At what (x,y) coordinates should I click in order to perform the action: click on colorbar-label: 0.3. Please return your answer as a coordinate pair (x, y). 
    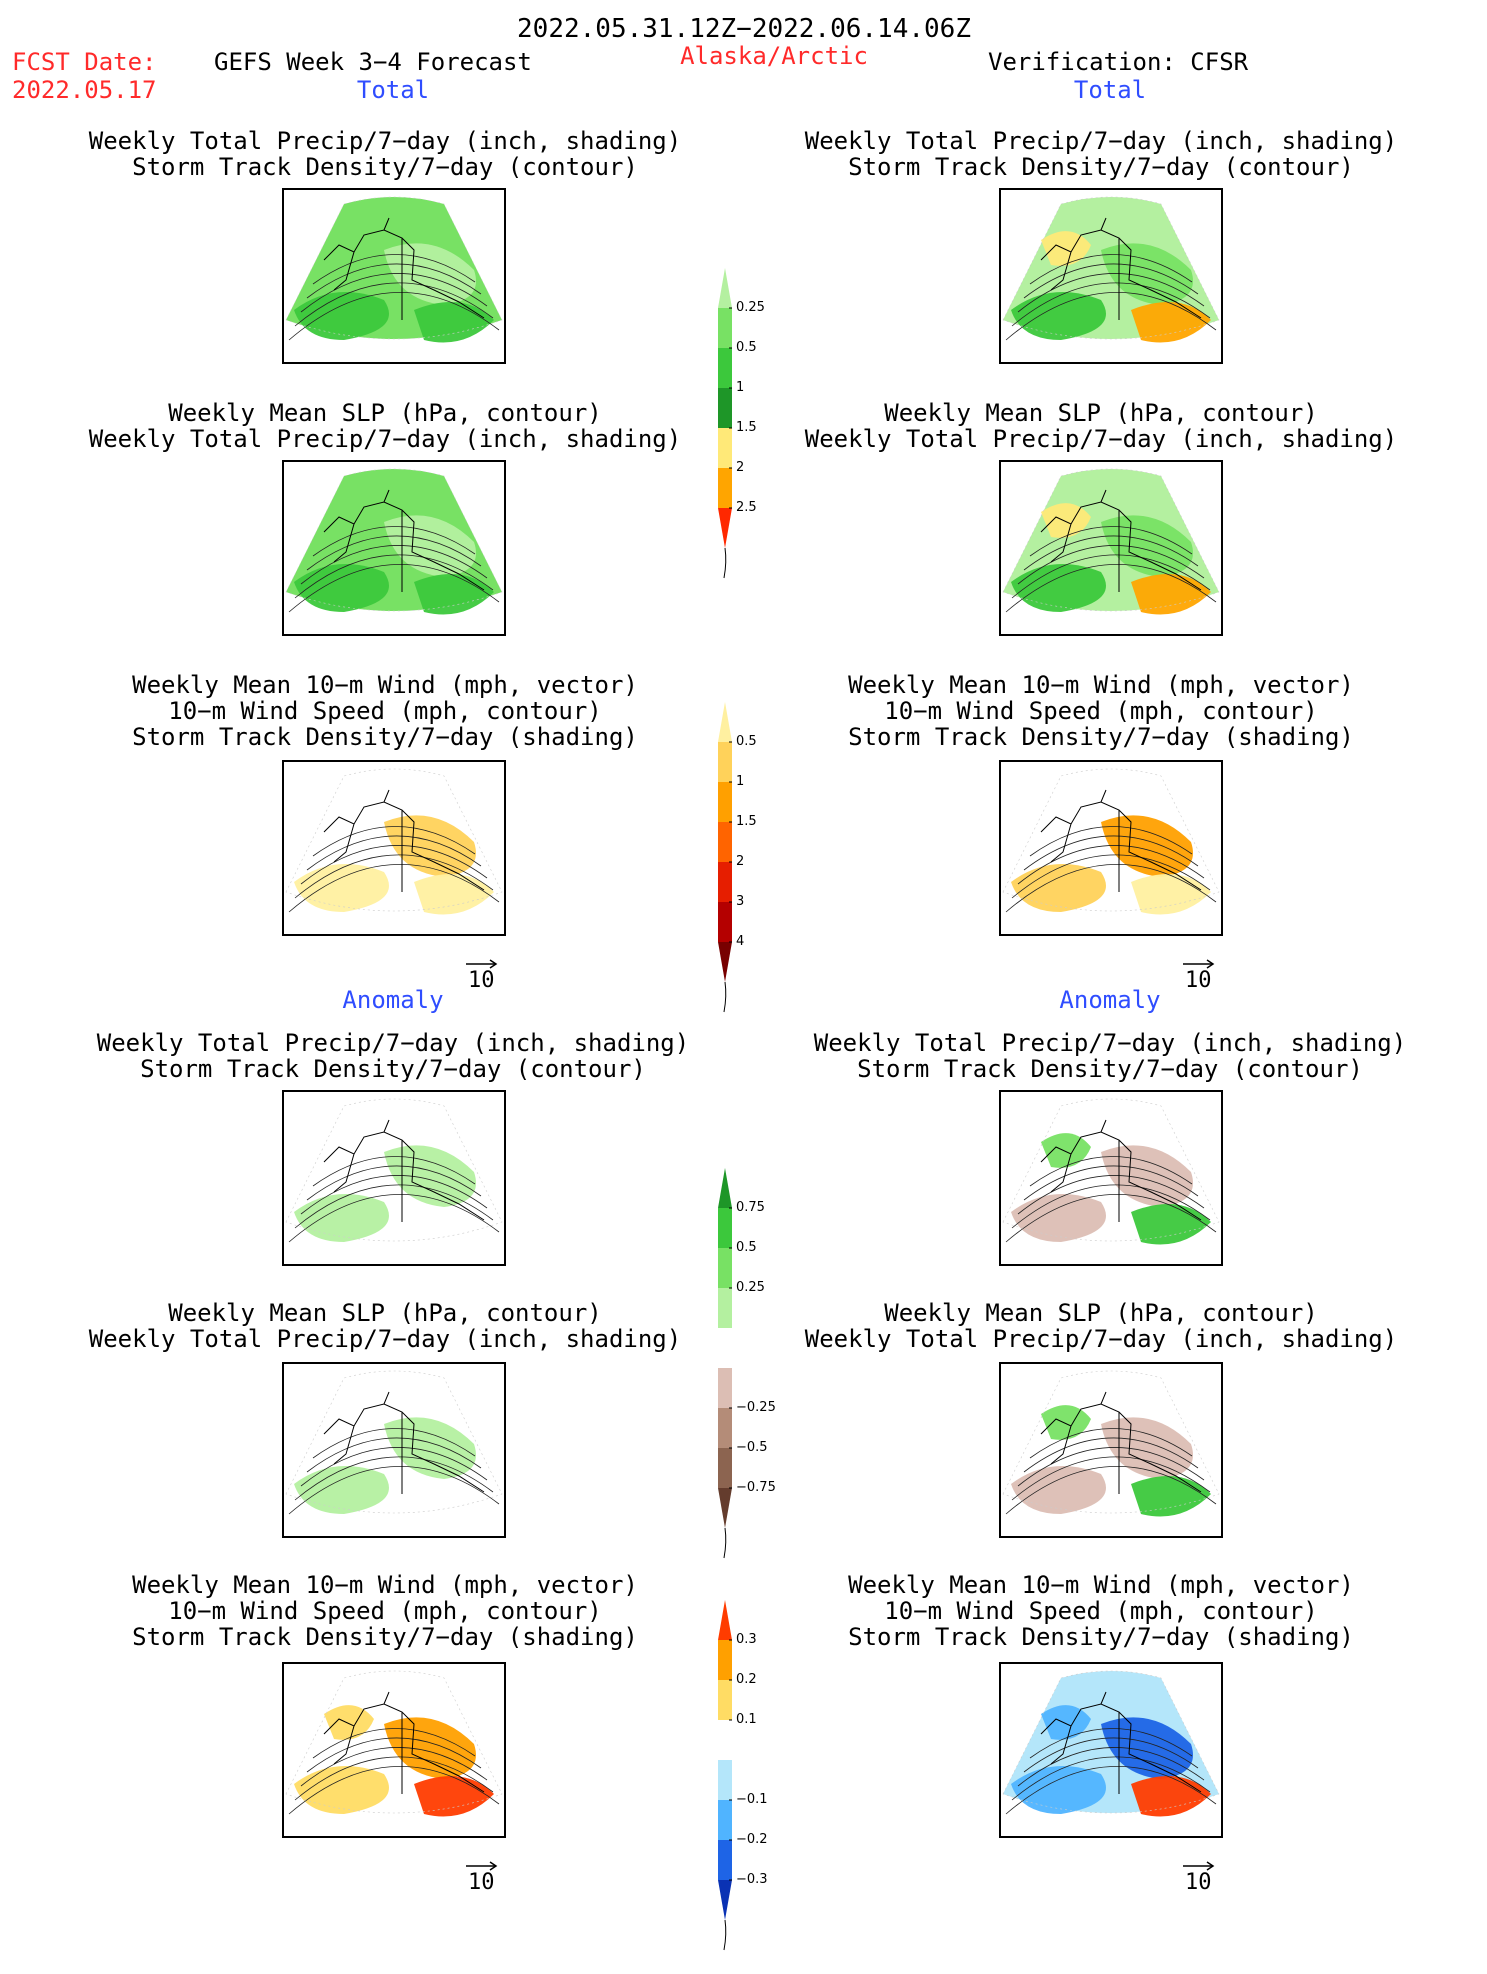
    Looking at the image, I should click on (746, 1639).